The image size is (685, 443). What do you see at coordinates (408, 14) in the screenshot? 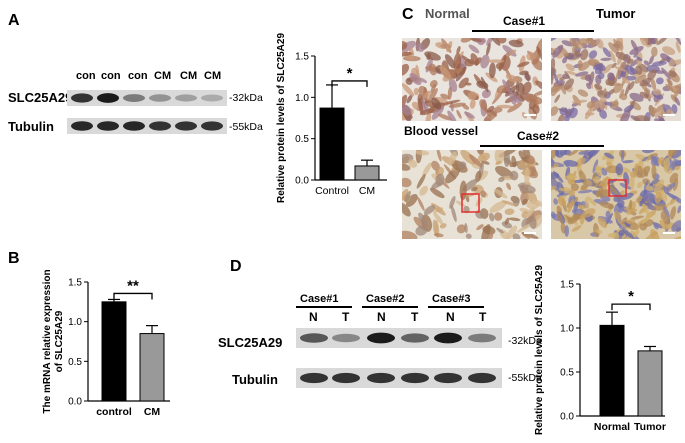
I see `panel-c-letter: C` at bounding box center [408, 14].